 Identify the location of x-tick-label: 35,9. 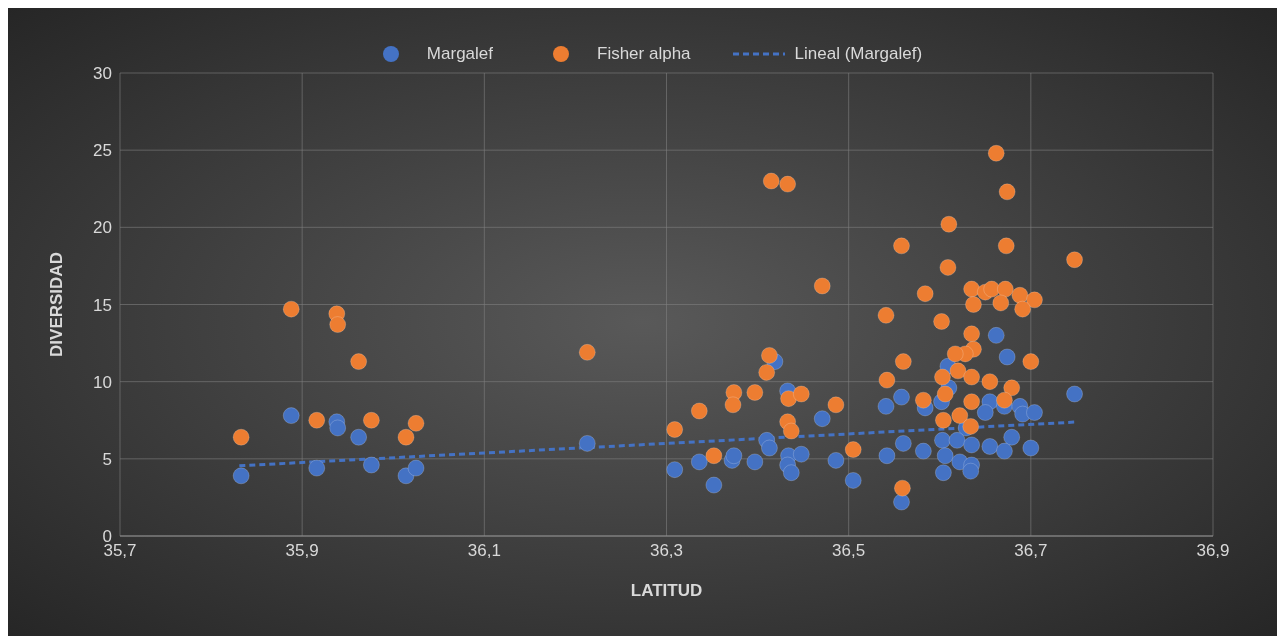
(302, 551).